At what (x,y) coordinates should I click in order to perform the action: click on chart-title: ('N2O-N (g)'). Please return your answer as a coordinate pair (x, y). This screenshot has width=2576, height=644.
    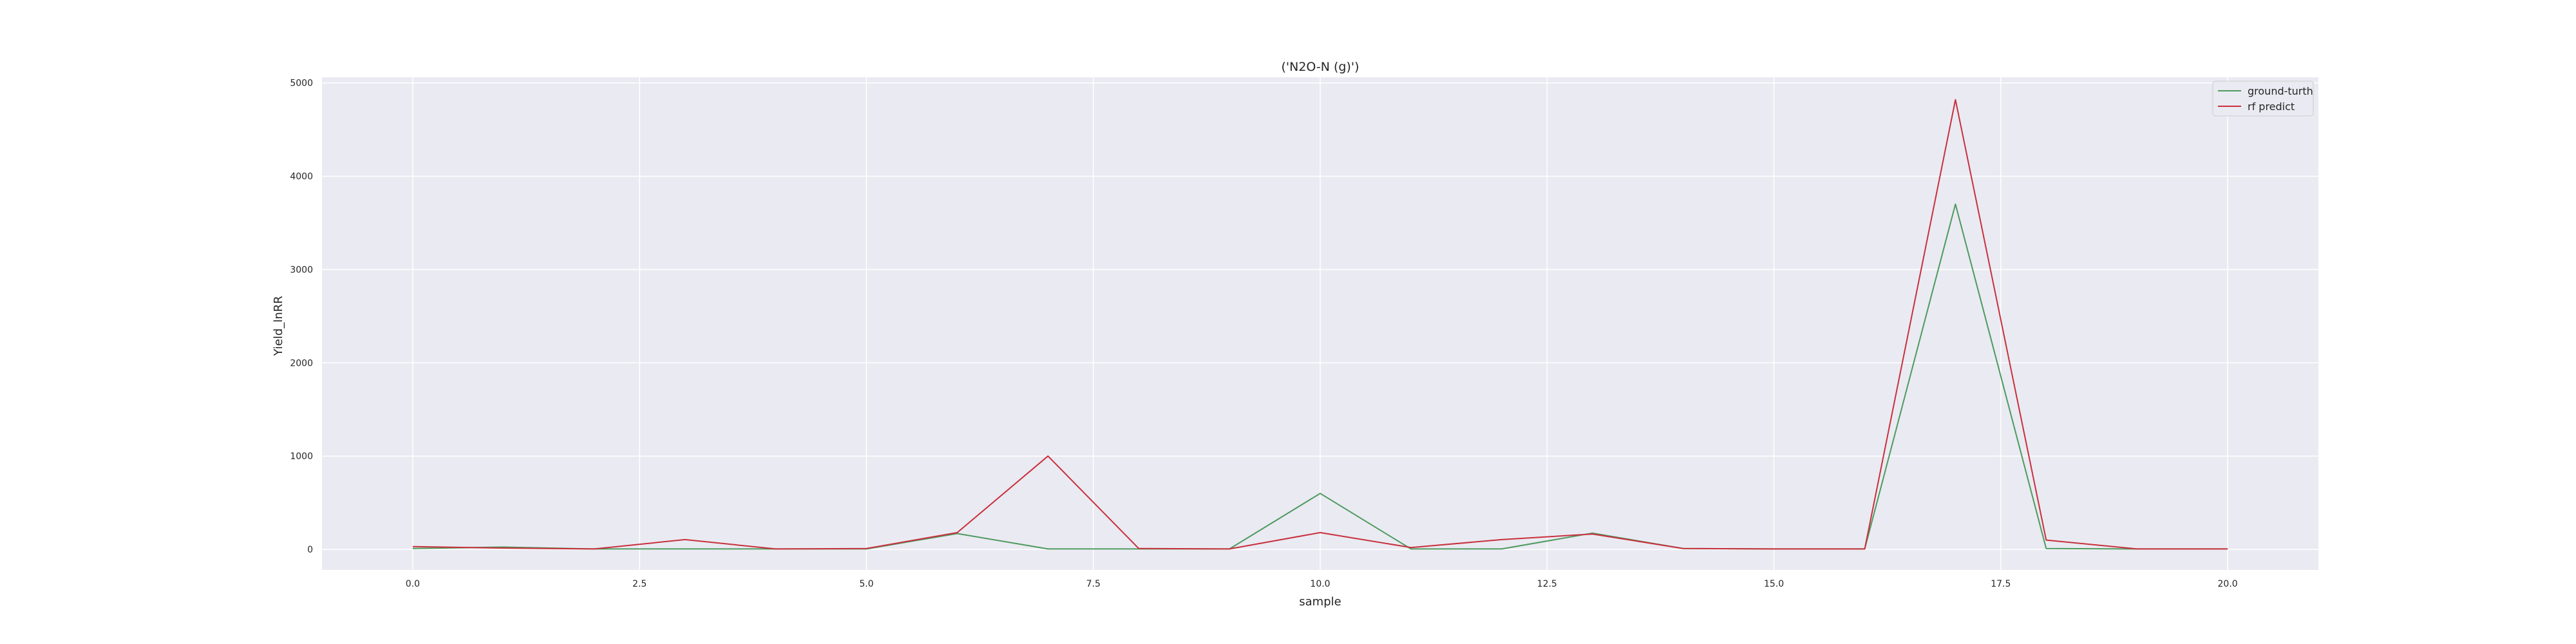
    Looking at the image, I should click on (1320, 67).